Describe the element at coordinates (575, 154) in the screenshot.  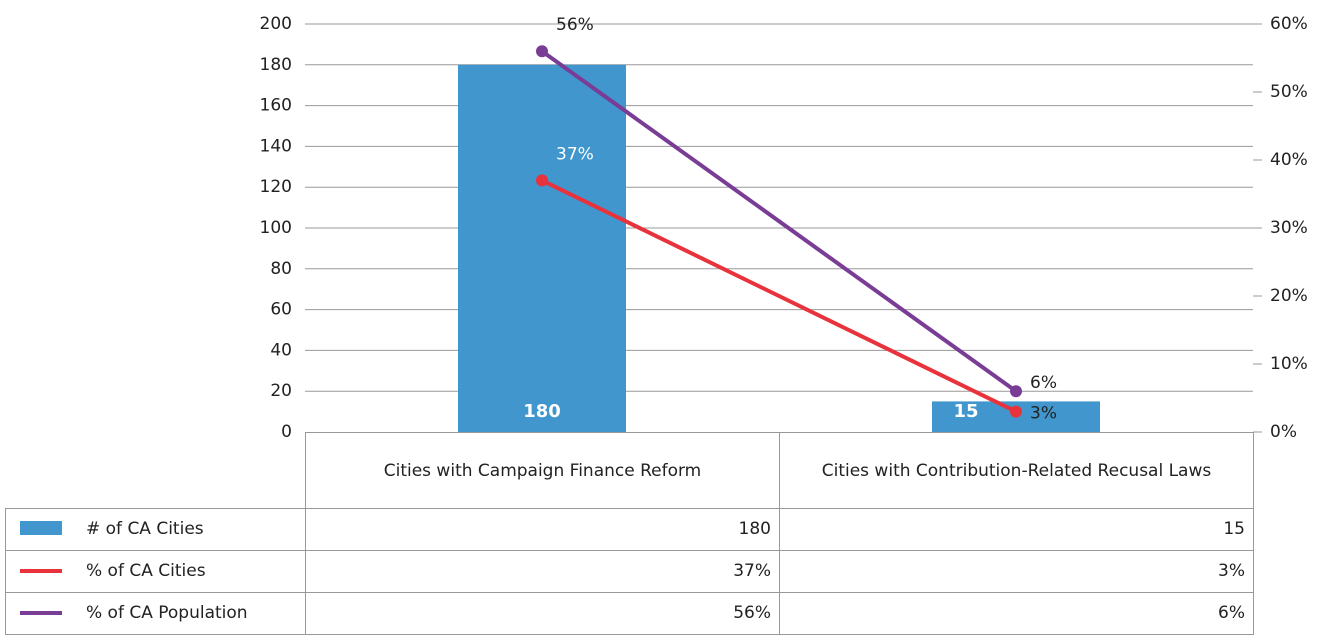
I see `point-label: 37%` at that location.